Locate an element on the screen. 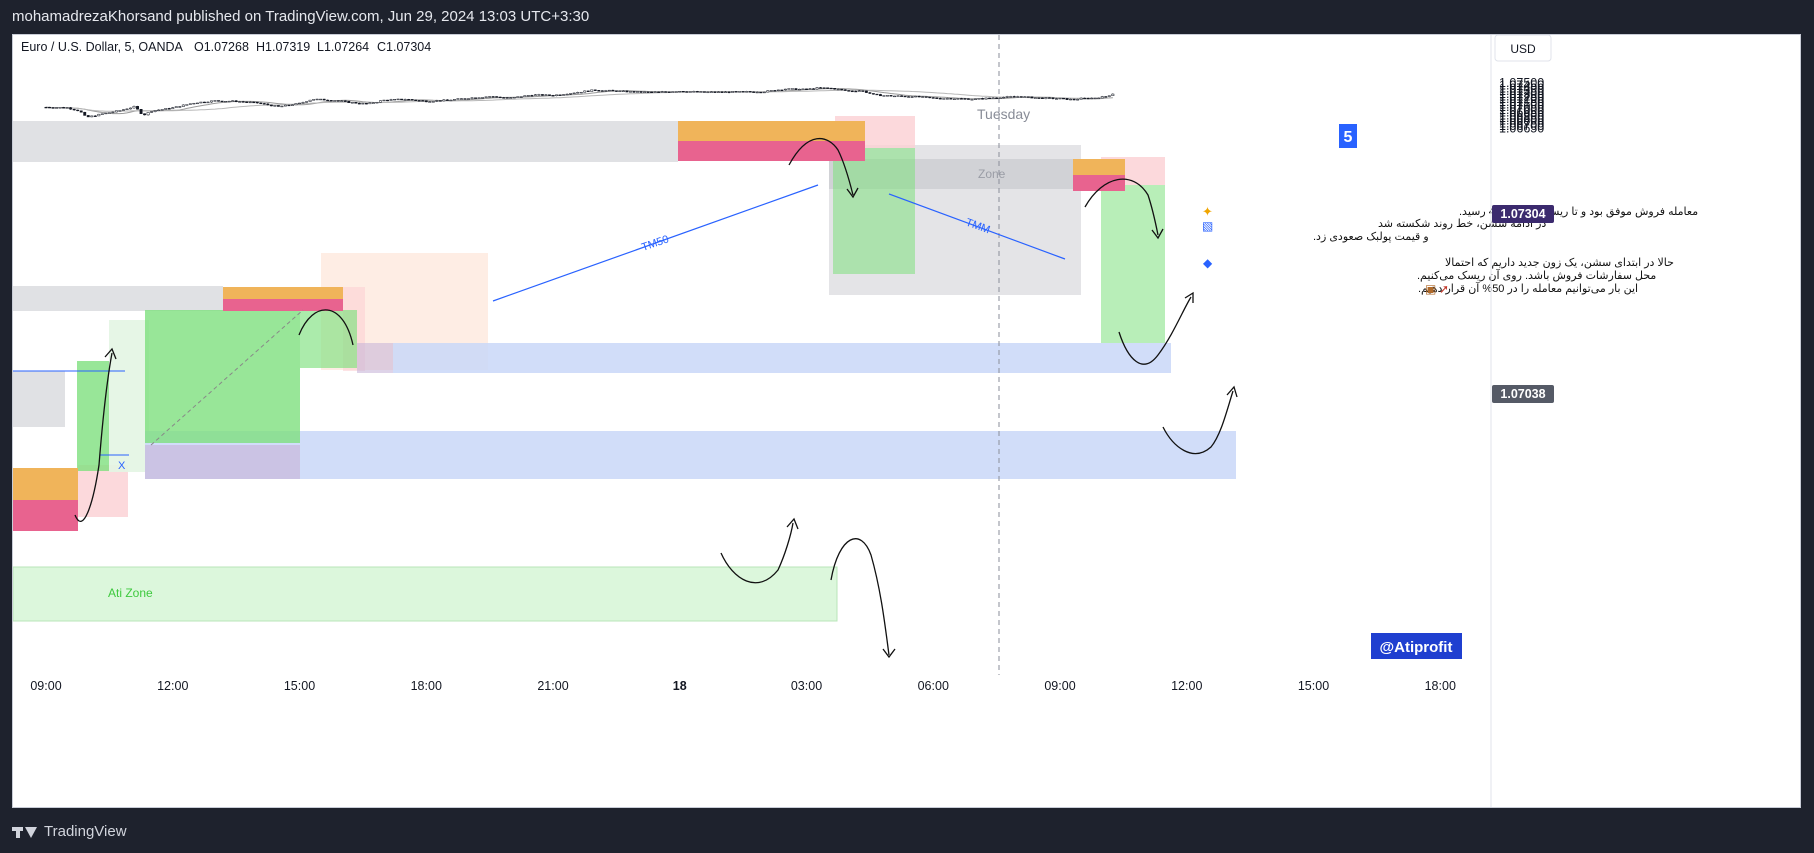 This screenshot has height=853, width=1814. arrow-swing-icon is located at coordinates (1155, 330).